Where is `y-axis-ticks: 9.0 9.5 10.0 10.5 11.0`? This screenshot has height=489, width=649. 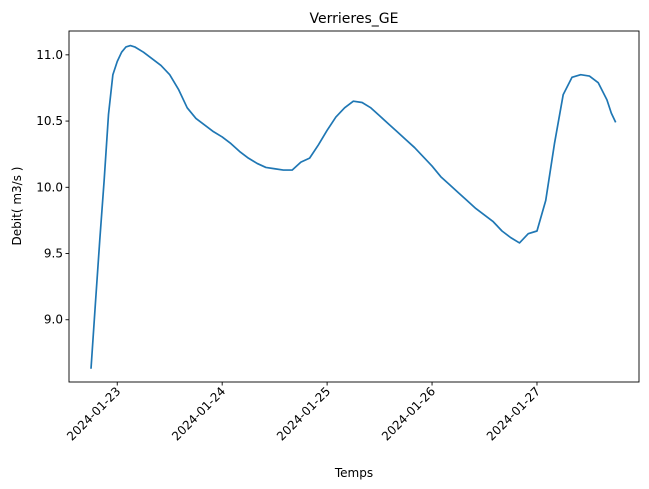
y-axis-ticks: 9.0 9.5 10.0 10.5 11.0 is located at coordinates (52, 187).